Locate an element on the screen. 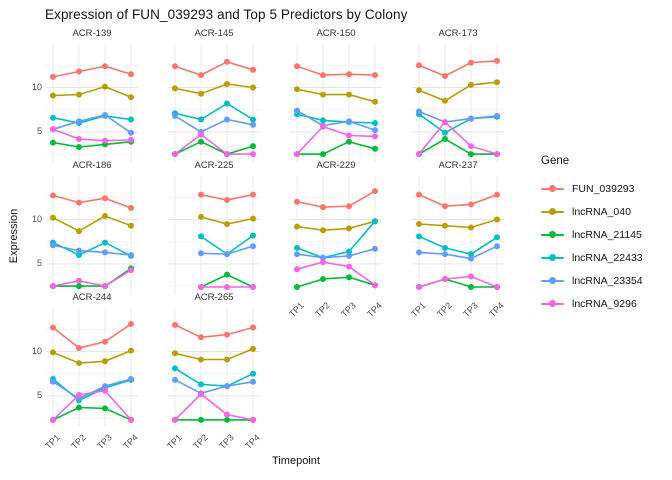 This screenshot has height=480, width=672. facet-label: ACR-186 is located at coordinates (92, 165).